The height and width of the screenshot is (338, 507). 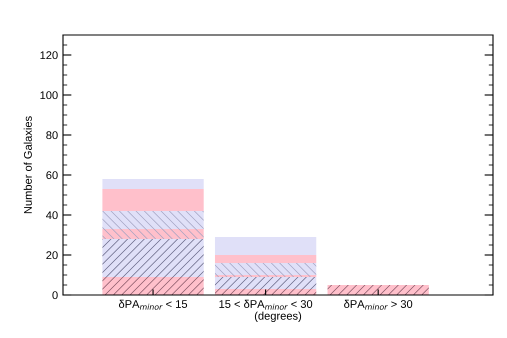 I want to click on y-tick-label: 40, so click(x=52, y=215).